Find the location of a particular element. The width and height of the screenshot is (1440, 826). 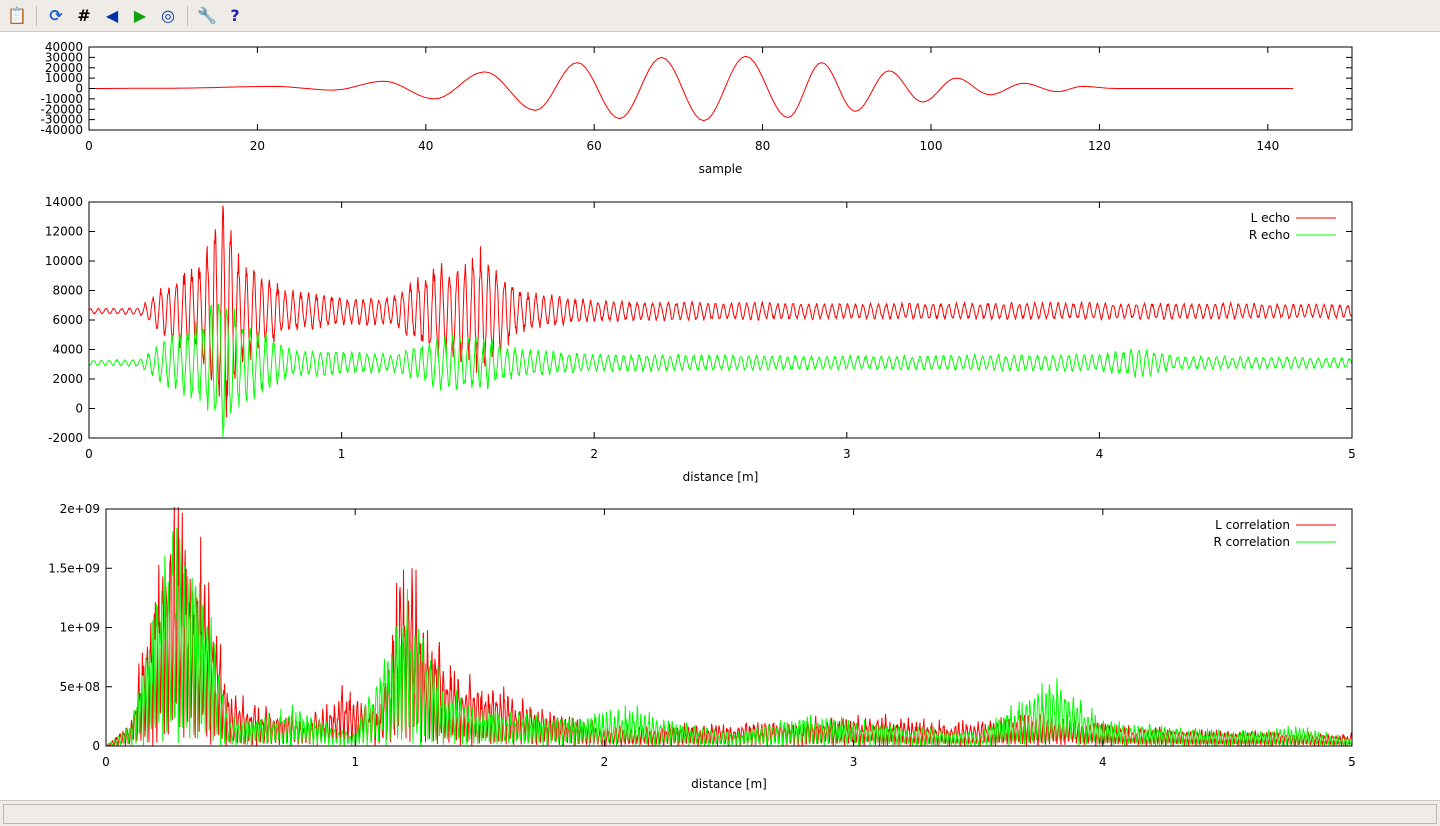

x-tick-label: 120 is located at coordinates (1099, 146).